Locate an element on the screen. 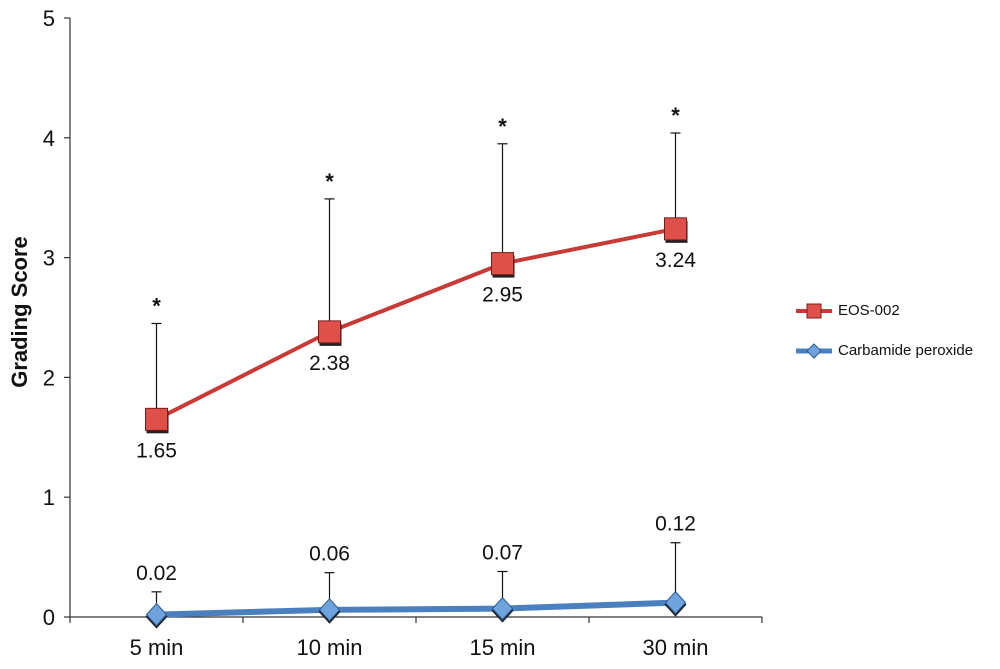  data-label: 0.06 is located at coordinates (329, 554).